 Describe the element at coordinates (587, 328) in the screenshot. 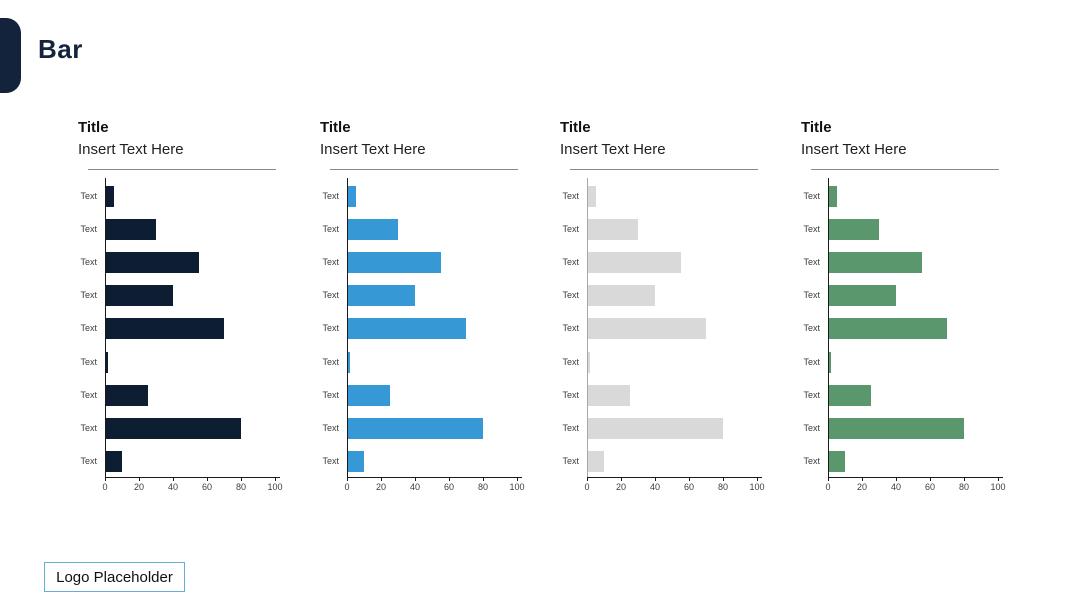

I see `y-axis-line` at that location.